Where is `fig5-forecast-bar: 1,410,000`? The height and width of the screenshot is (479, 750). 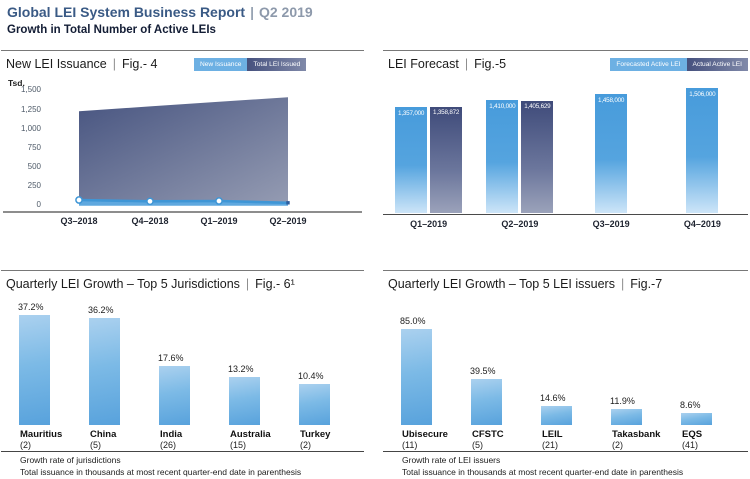 fig5-forecast-bar: 1,410,000 is located at coordinates (502, 156).